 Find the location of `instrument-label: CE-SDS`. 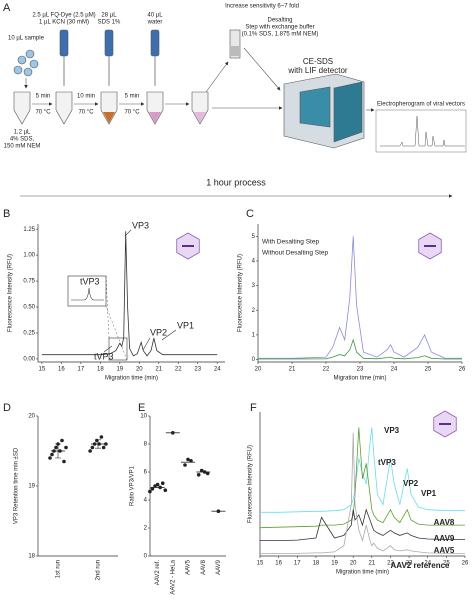

instrument-label: CE-SDS is located at coordinates (318, 61).